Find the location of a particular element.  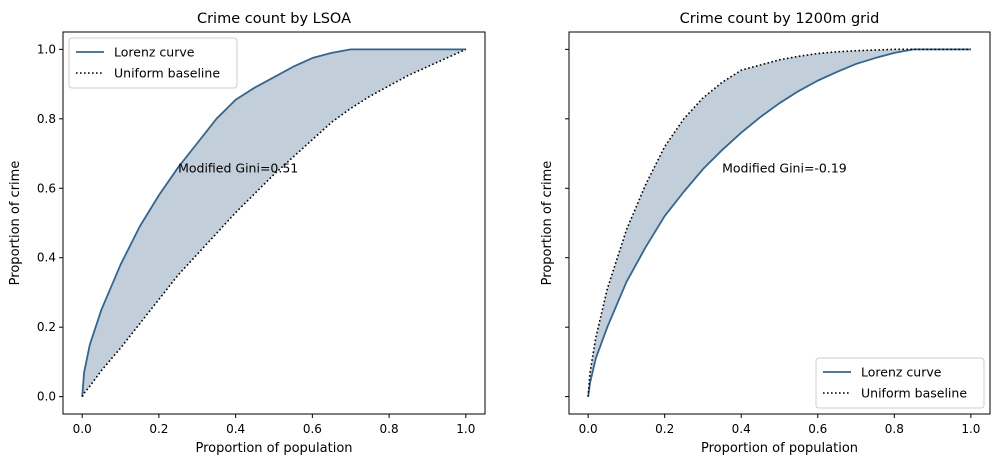

gini-annotation: Modified Gini=0.51 is located at coordinates (238, 167).